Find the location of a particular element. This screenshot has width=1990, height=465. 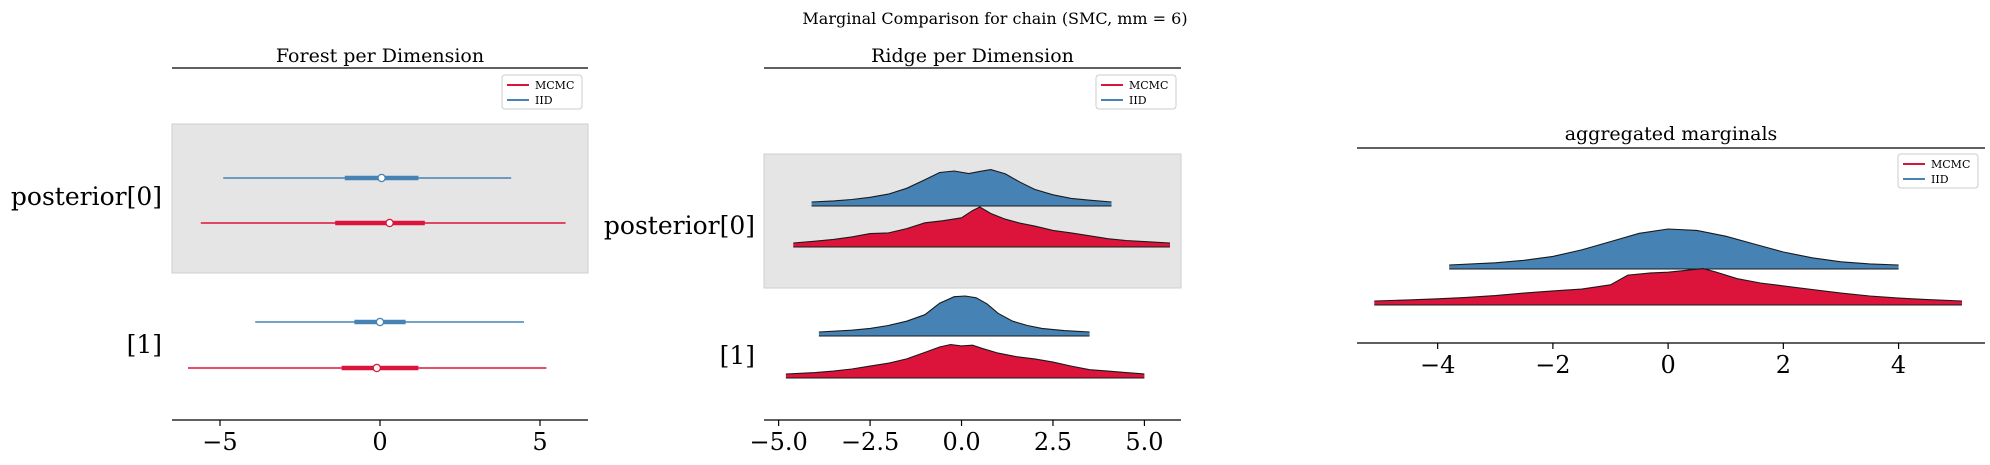

x-tick-label: −5.0 is located at coordinates (778, 442).